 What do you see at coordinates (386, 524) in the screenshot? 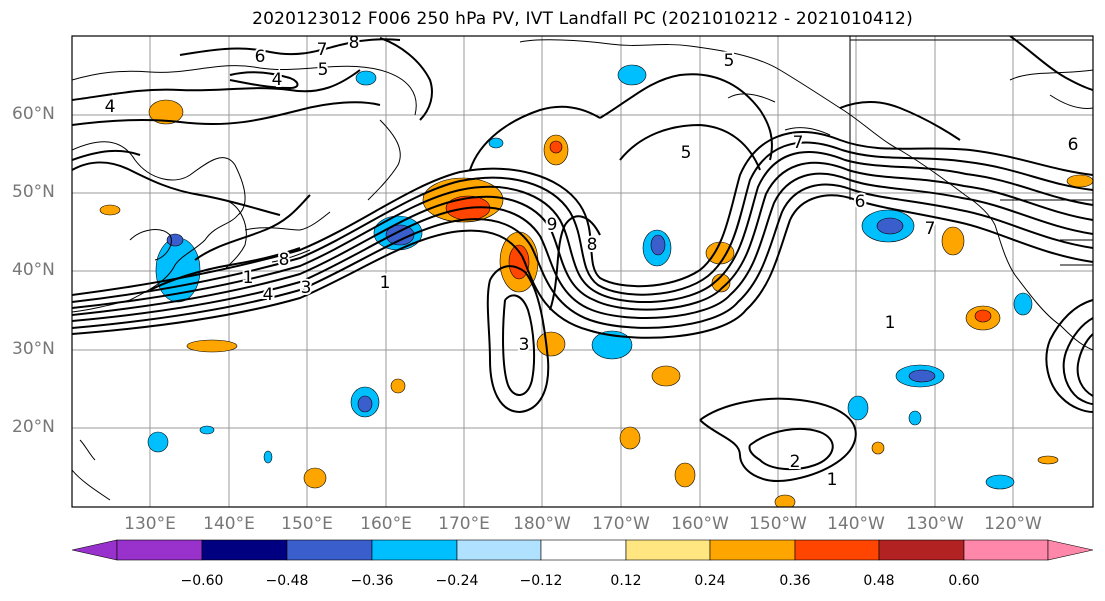
I see `longitude-label: 160°E` at bounding box center [386, 524].